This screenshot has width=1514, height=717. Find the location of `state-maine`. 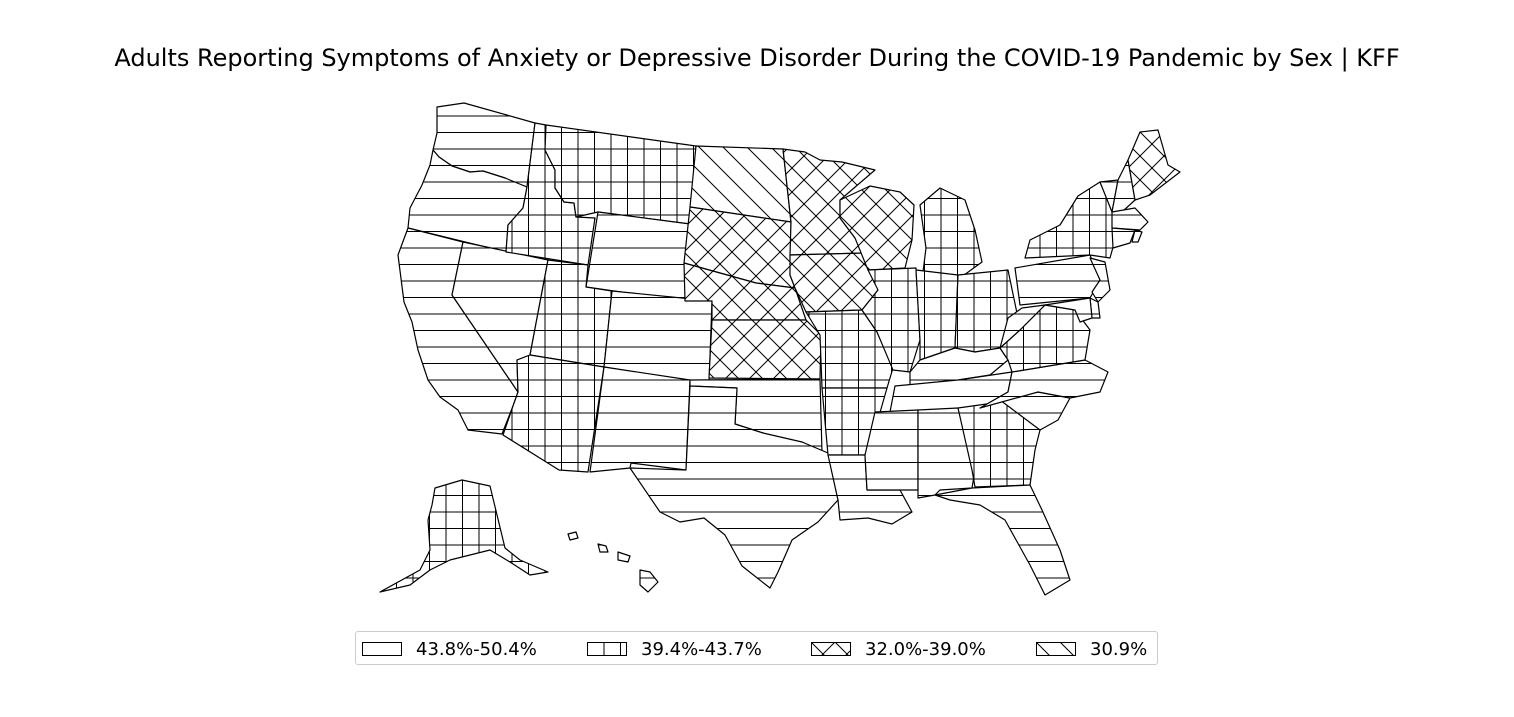

state-maine is located at coordinates (1154, 165).